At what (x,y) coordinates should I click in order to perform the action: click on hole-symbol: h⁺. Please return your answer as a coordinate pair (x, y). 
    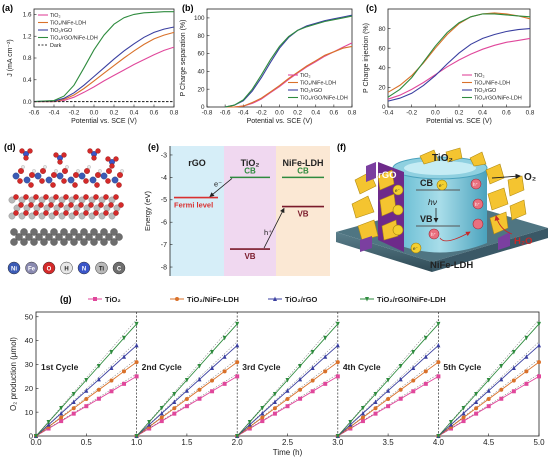
    Looking at the image, I should click on (476, 184).